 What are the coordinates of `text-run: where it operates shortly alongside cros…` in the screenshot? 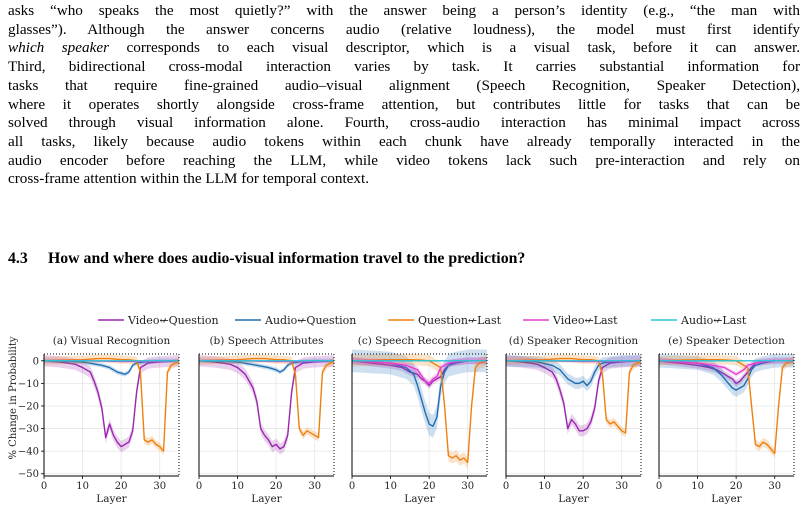 It's located at (404, 104).